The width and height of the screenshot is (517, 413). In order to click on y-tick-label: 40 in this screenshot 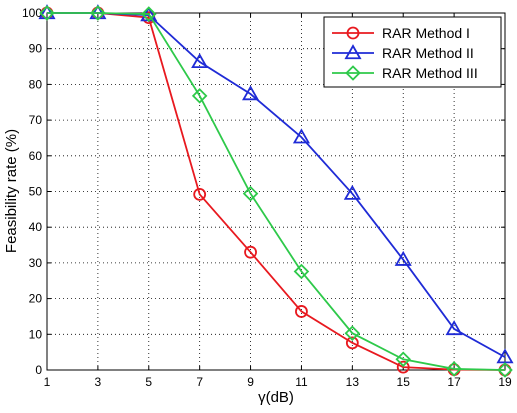, I will do `click(36, 227)`.